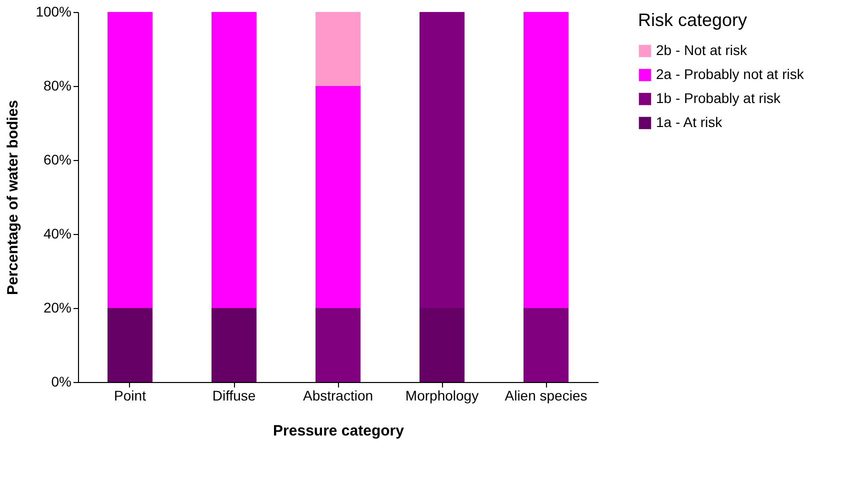  Describe the element at coordinates (546, 396) in the screenshot. I see `x-tick-label: Alien species` at that location.